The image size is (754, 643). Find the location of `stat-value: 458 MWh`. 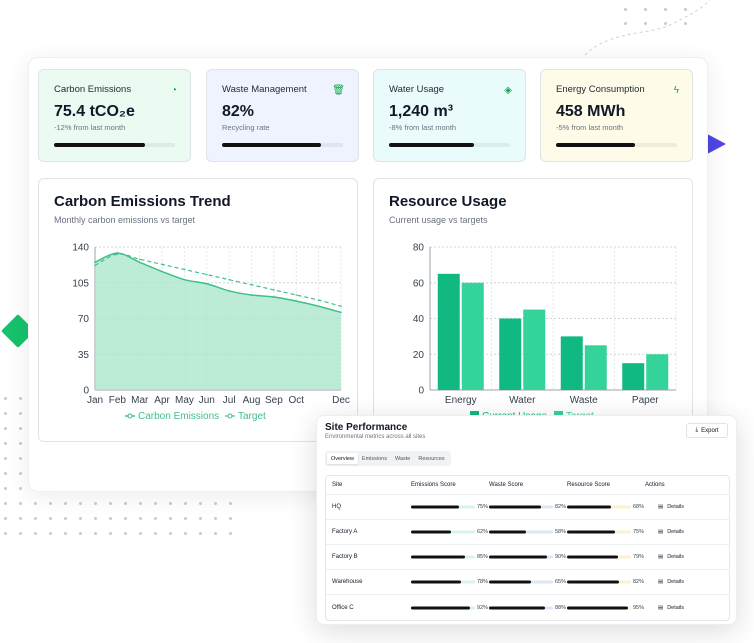

stat-value: 458 MWh is located at coordinates (591, 111).